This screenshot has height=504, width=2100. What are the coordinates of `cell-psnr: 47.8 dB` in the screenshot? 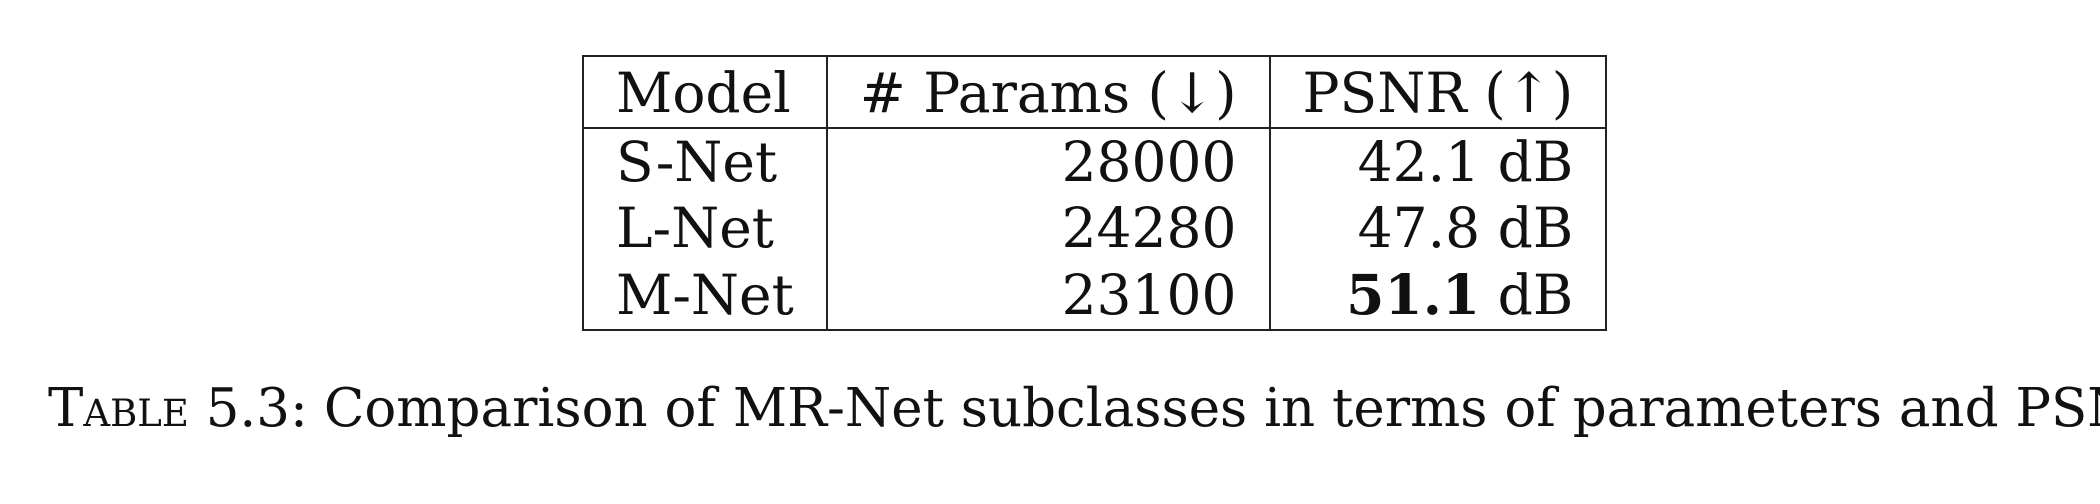 It's located at (1438, 228).